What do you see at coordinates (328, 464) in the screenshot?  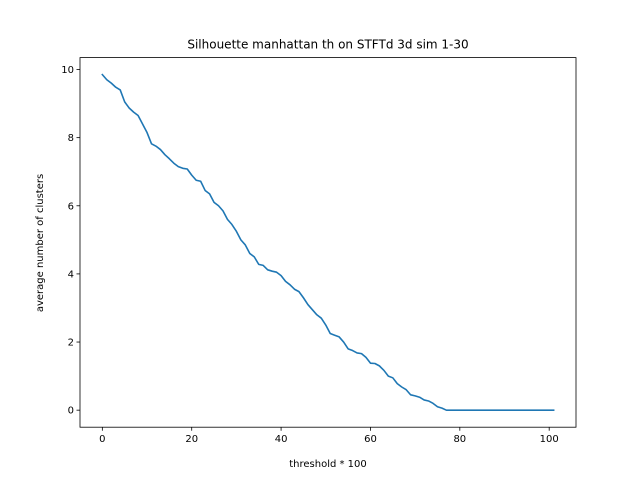 I see `x-axis-label: threshold * 100` at bounding box center [328, 464].